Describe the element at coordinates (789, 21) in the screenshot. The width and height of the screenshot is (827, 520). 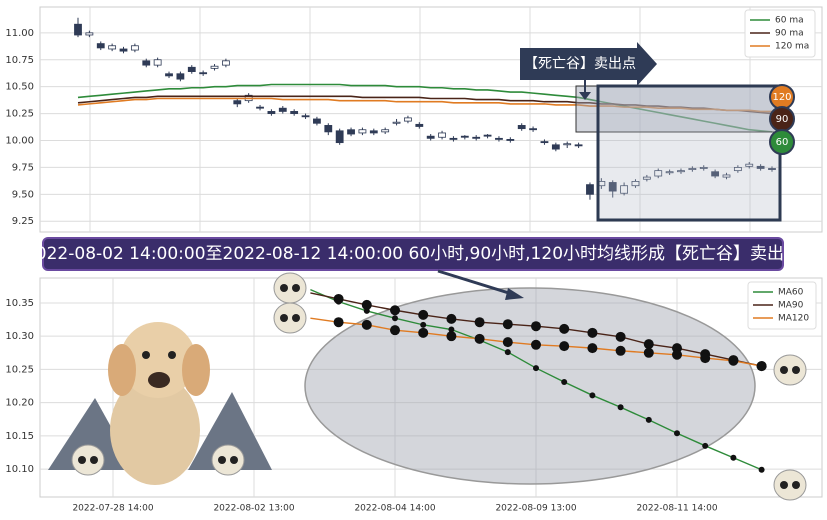
I see `legend-label: 60 ma` at that location.